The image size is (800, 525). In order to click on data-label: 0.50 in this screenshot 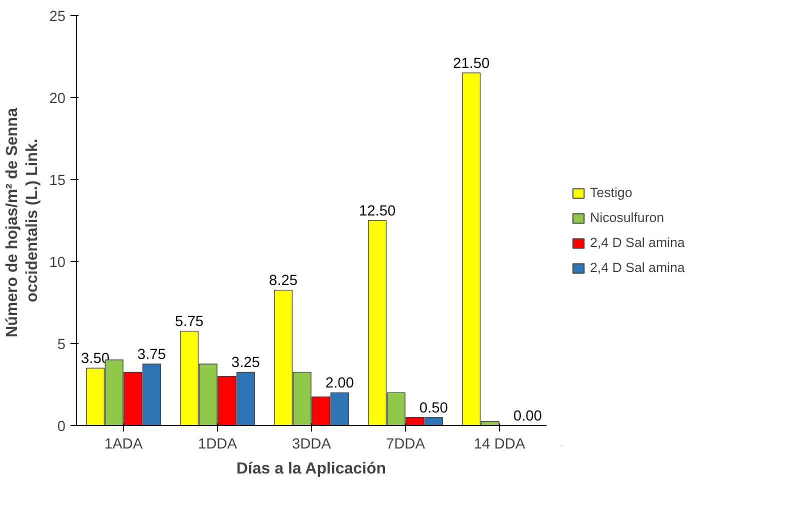, I will do `click(433, 408)`.